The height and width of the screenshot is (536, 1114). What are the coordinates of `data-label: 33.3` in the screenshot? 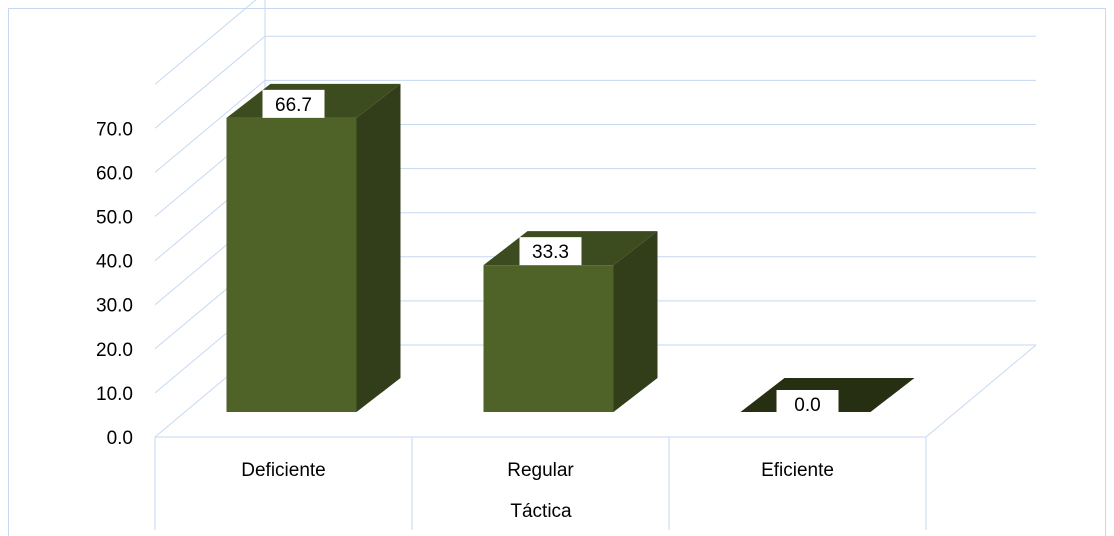 It's located at (550, 251).